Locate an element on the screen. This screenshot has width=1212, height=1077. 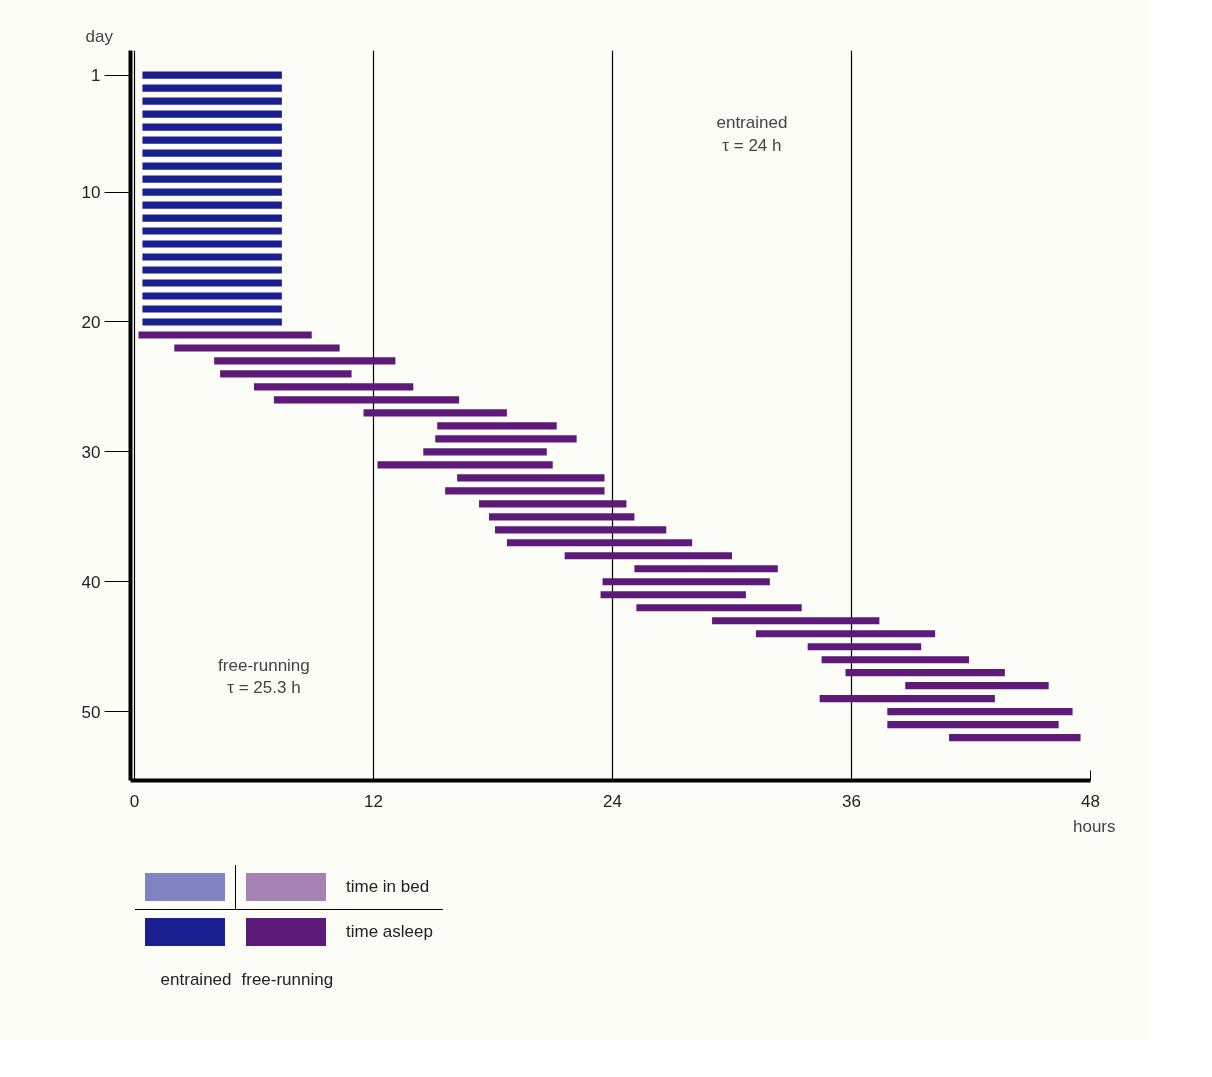
x-tick-label: 24 is located at coordinates (612, 801).